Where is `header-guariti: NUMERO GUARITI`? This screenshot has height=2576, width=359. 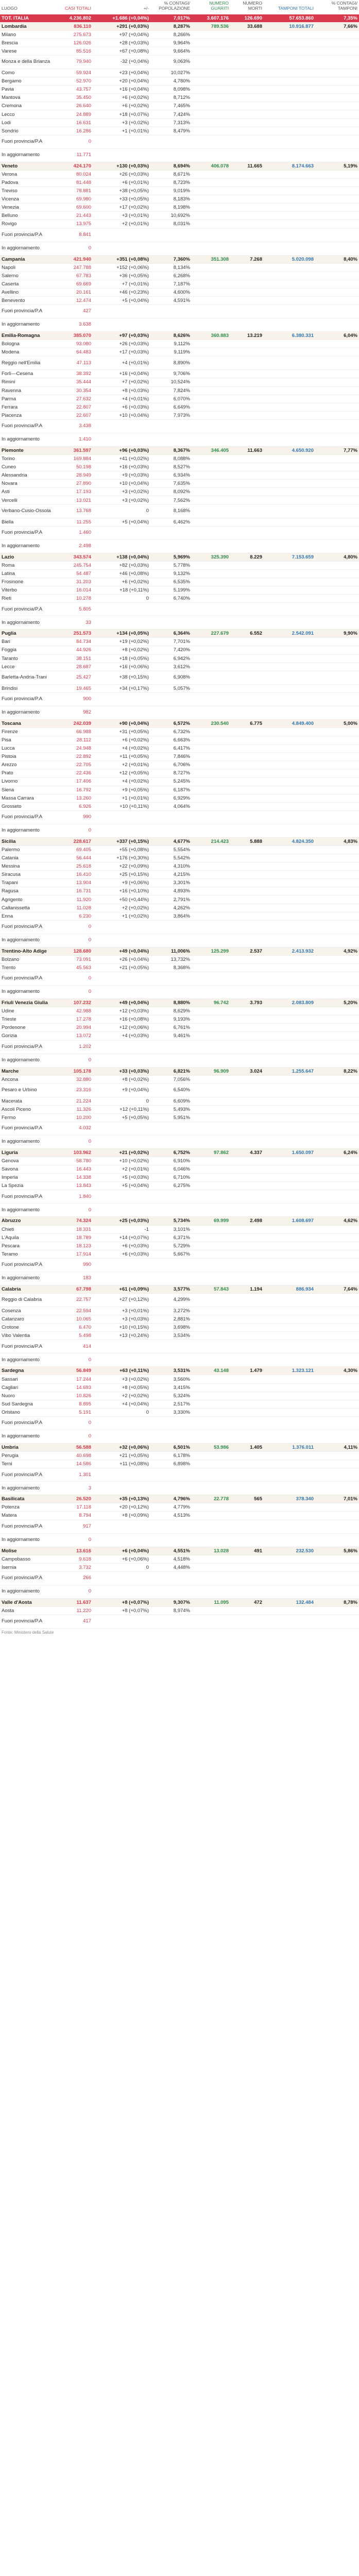 header-guariti: NUMERO GUARITI is located at coordinates (219, 6).